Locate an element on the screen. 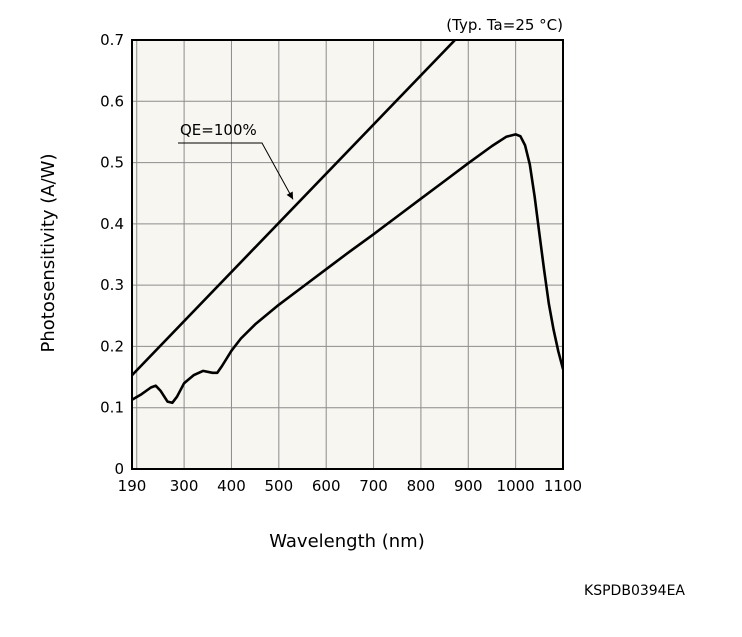 Image resolution: width=742 pixels, height=637 pixels. y-tick-label: 0 is located at coordinates (119, 469).